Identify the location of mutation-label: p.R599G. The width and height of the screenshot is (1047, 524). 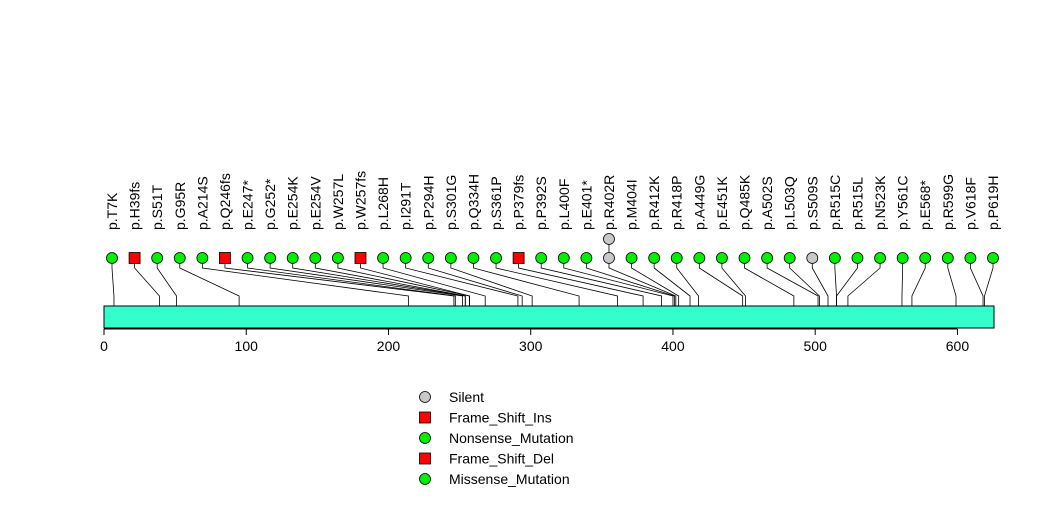
(948, 202).